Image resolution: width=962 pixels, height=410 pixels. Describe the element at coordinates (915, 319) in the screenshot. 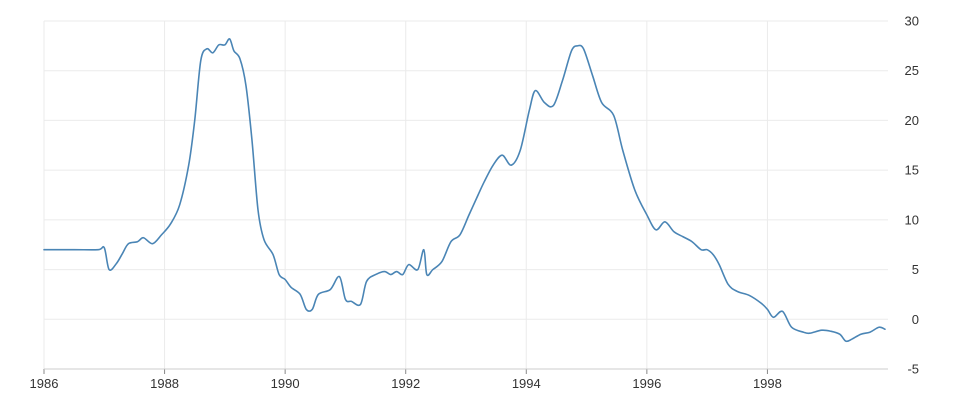

I see `y-tick-label: 0` at that location.